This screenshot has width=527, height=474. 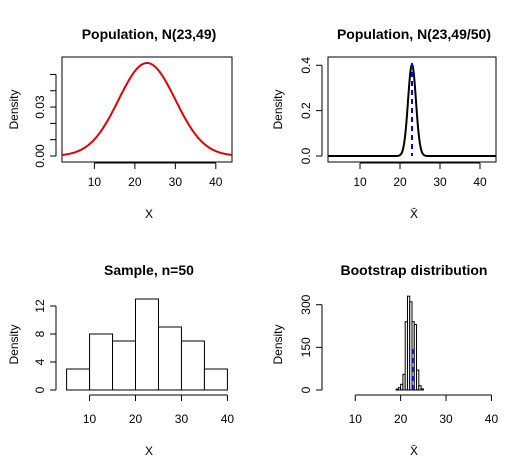 I want to click on y-tick-label: 0.03, so click(x=40, y=107).